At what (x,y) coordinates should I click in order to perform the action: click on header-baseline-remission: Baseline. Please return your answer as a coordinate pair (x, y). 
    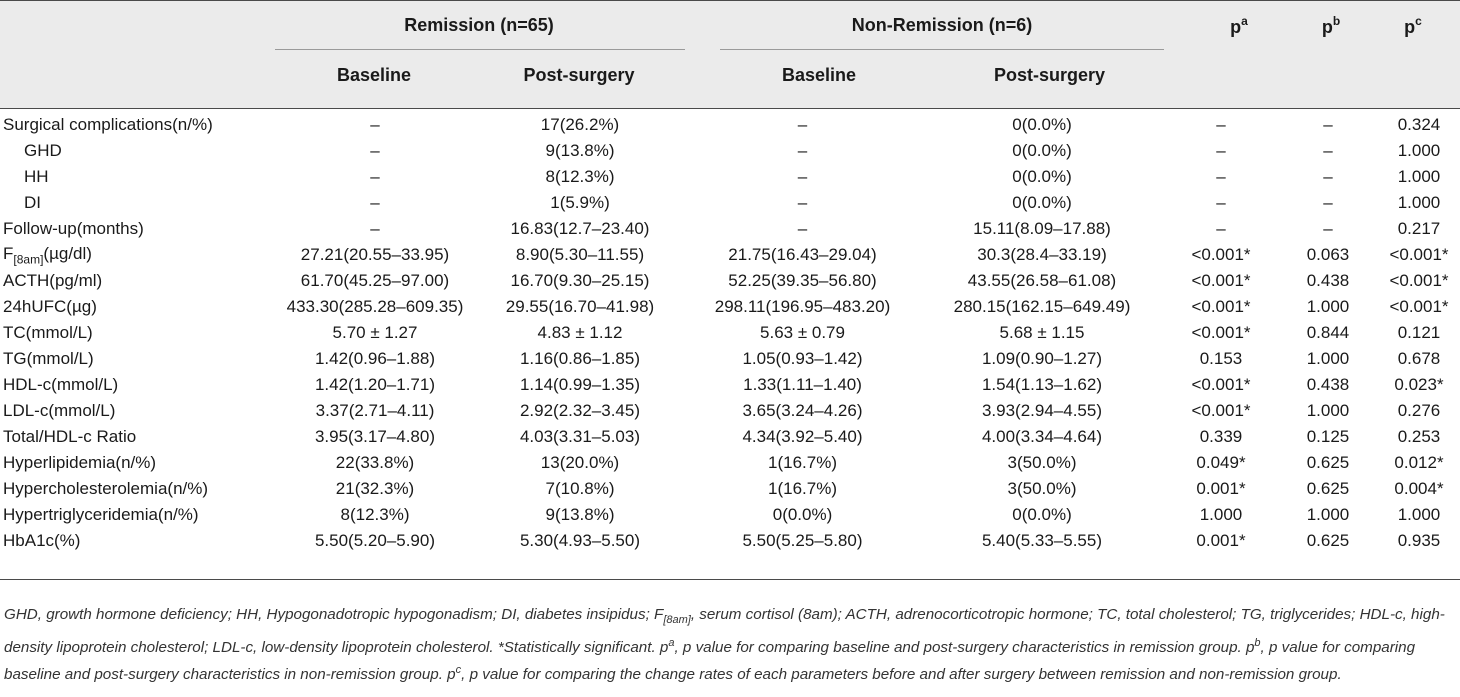
    Looking at the image, I should click on (374, 75).